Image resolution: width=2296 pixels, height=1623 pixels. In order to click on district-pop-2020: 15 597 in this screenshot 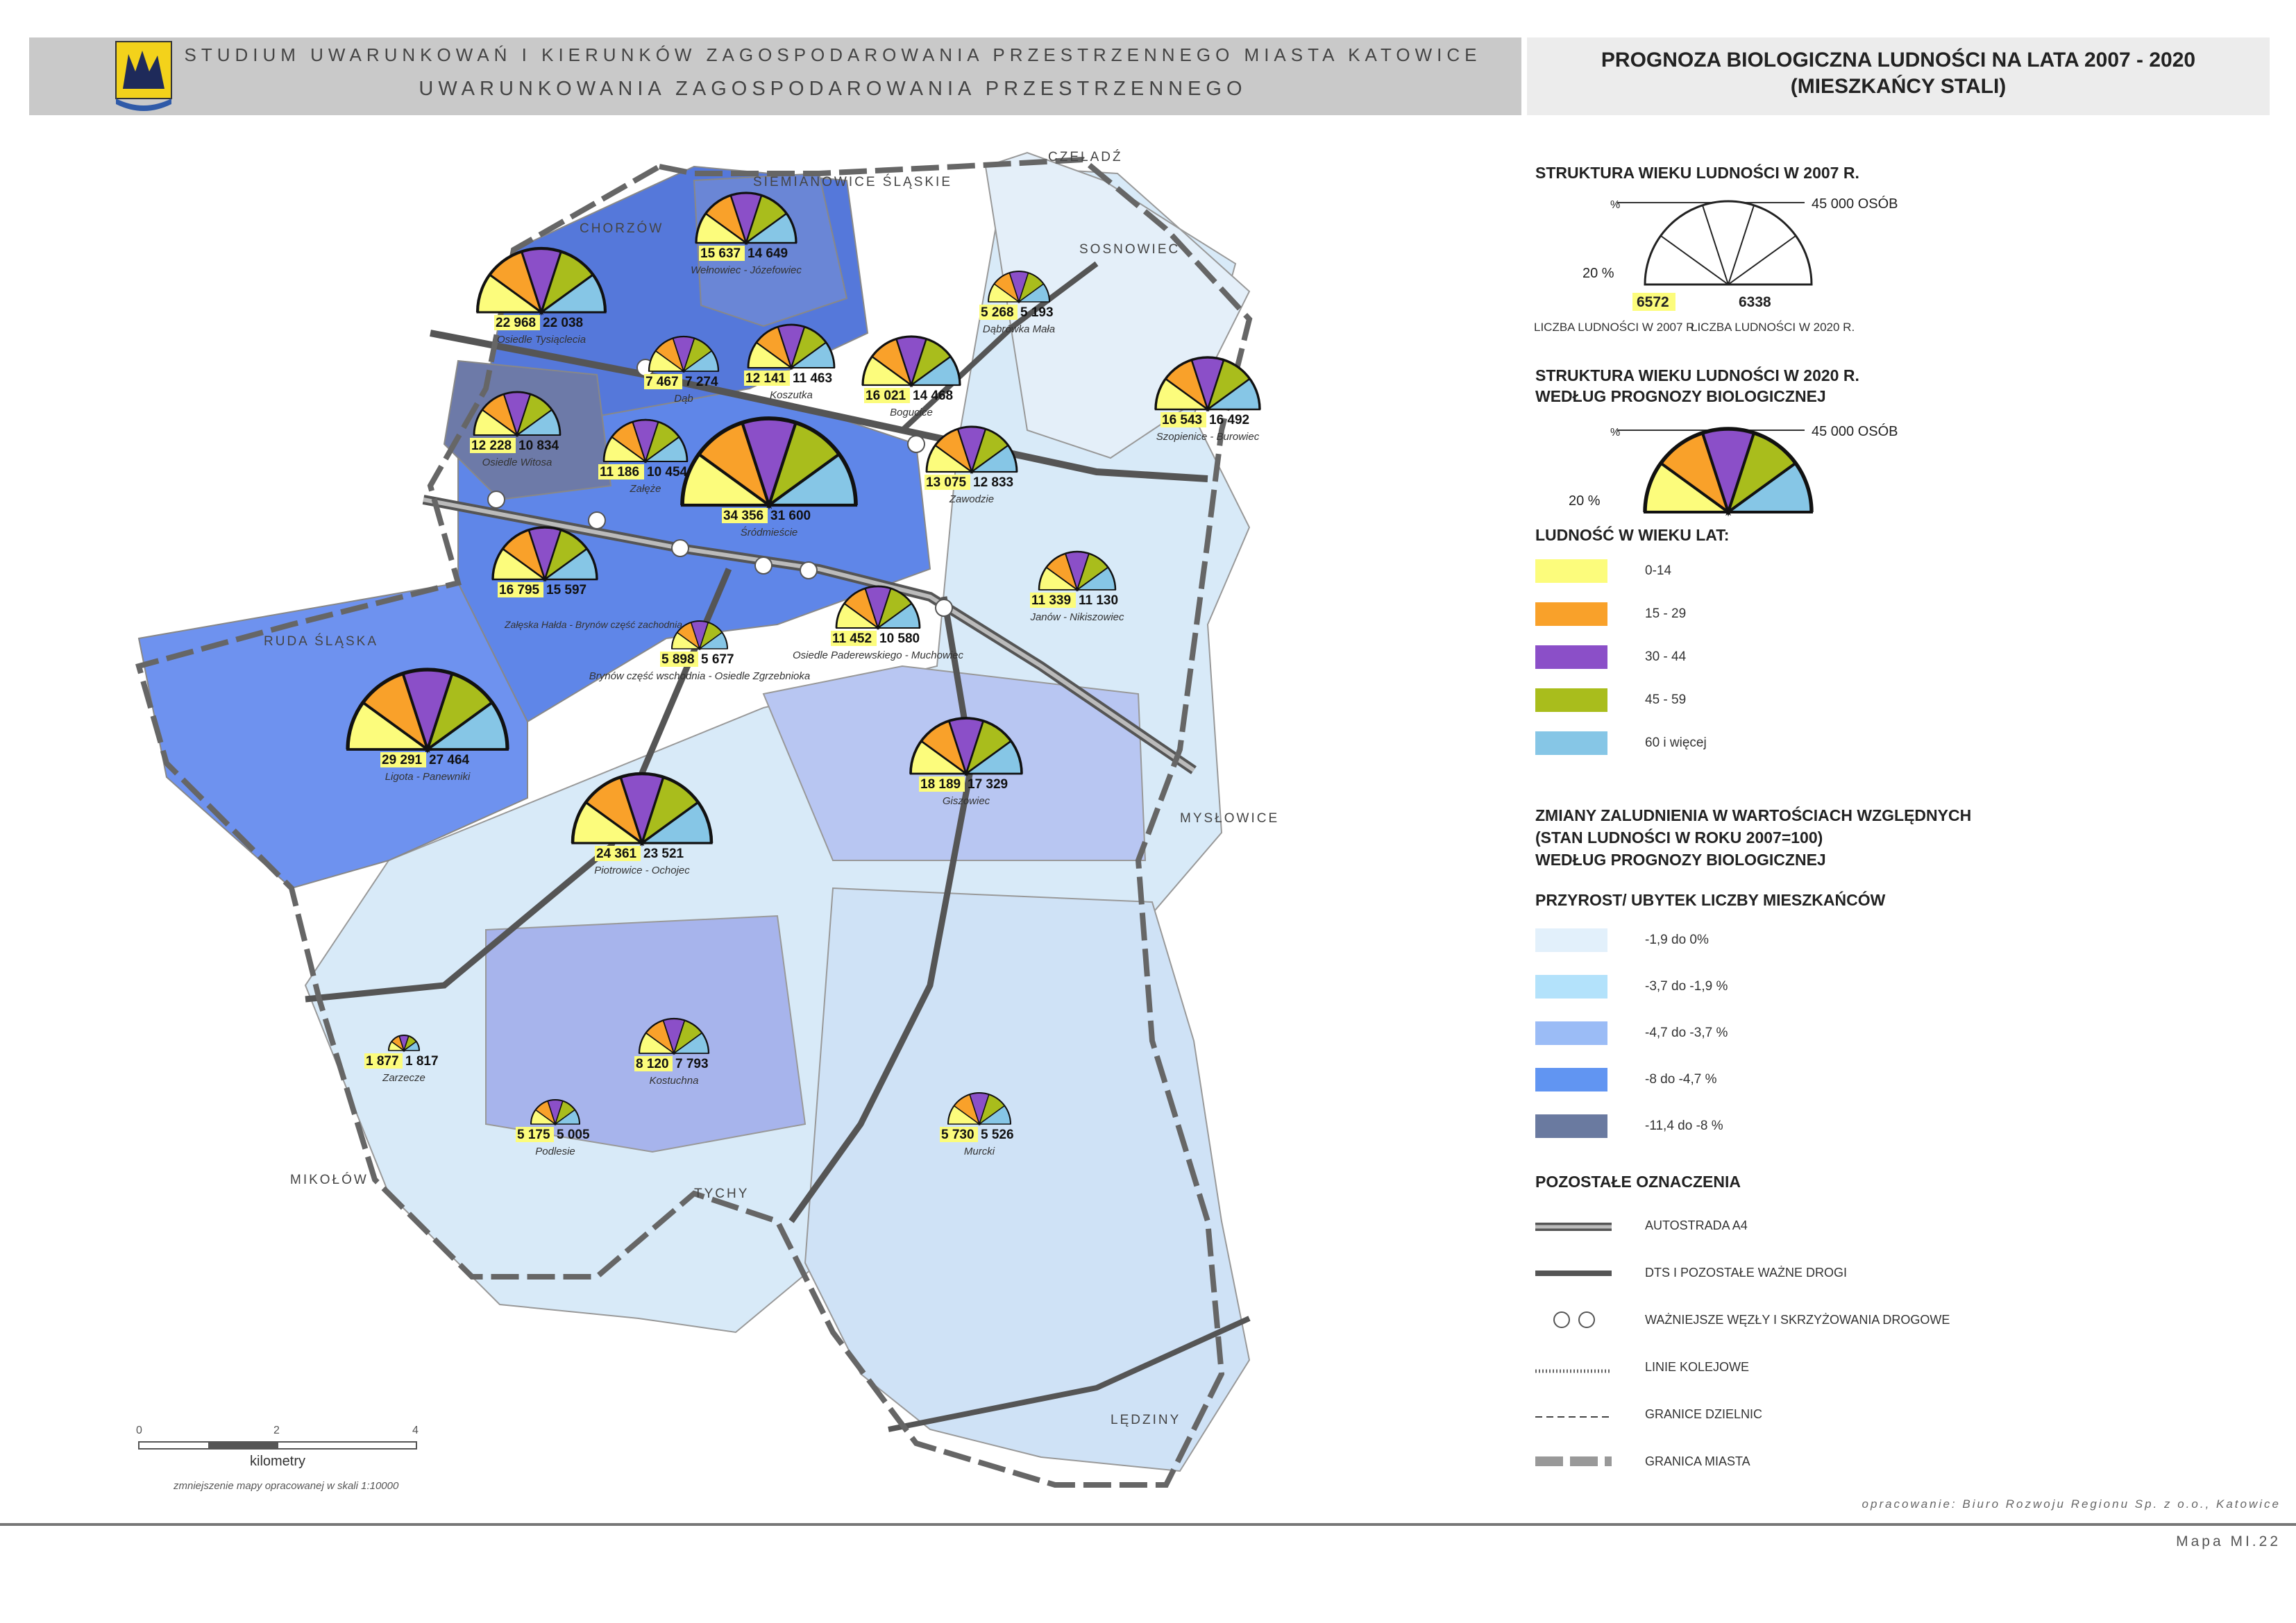, I will do `click(566, 590)`.